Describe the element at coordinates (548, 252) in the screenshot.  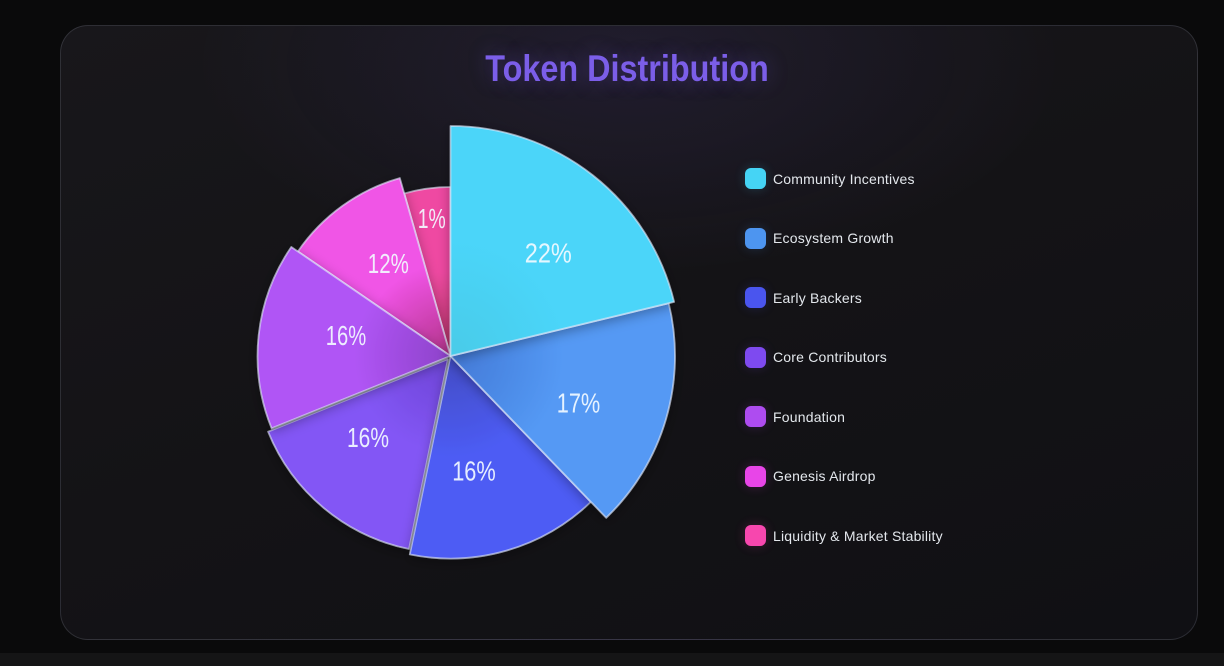
I see `svg-text: 22%` at that location.